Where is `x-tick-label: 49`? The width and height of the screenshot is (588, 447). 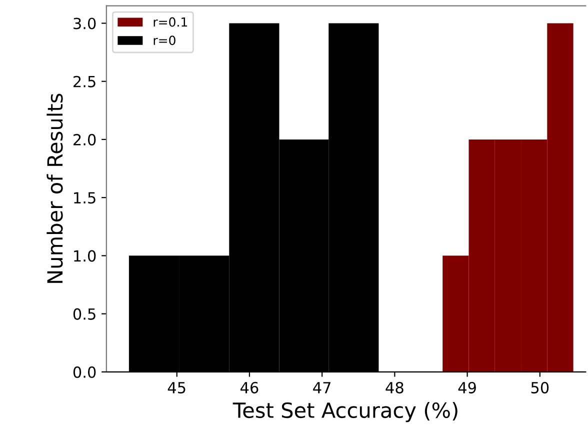 x-tick-label: 49 is located at coordinates (467, 388).